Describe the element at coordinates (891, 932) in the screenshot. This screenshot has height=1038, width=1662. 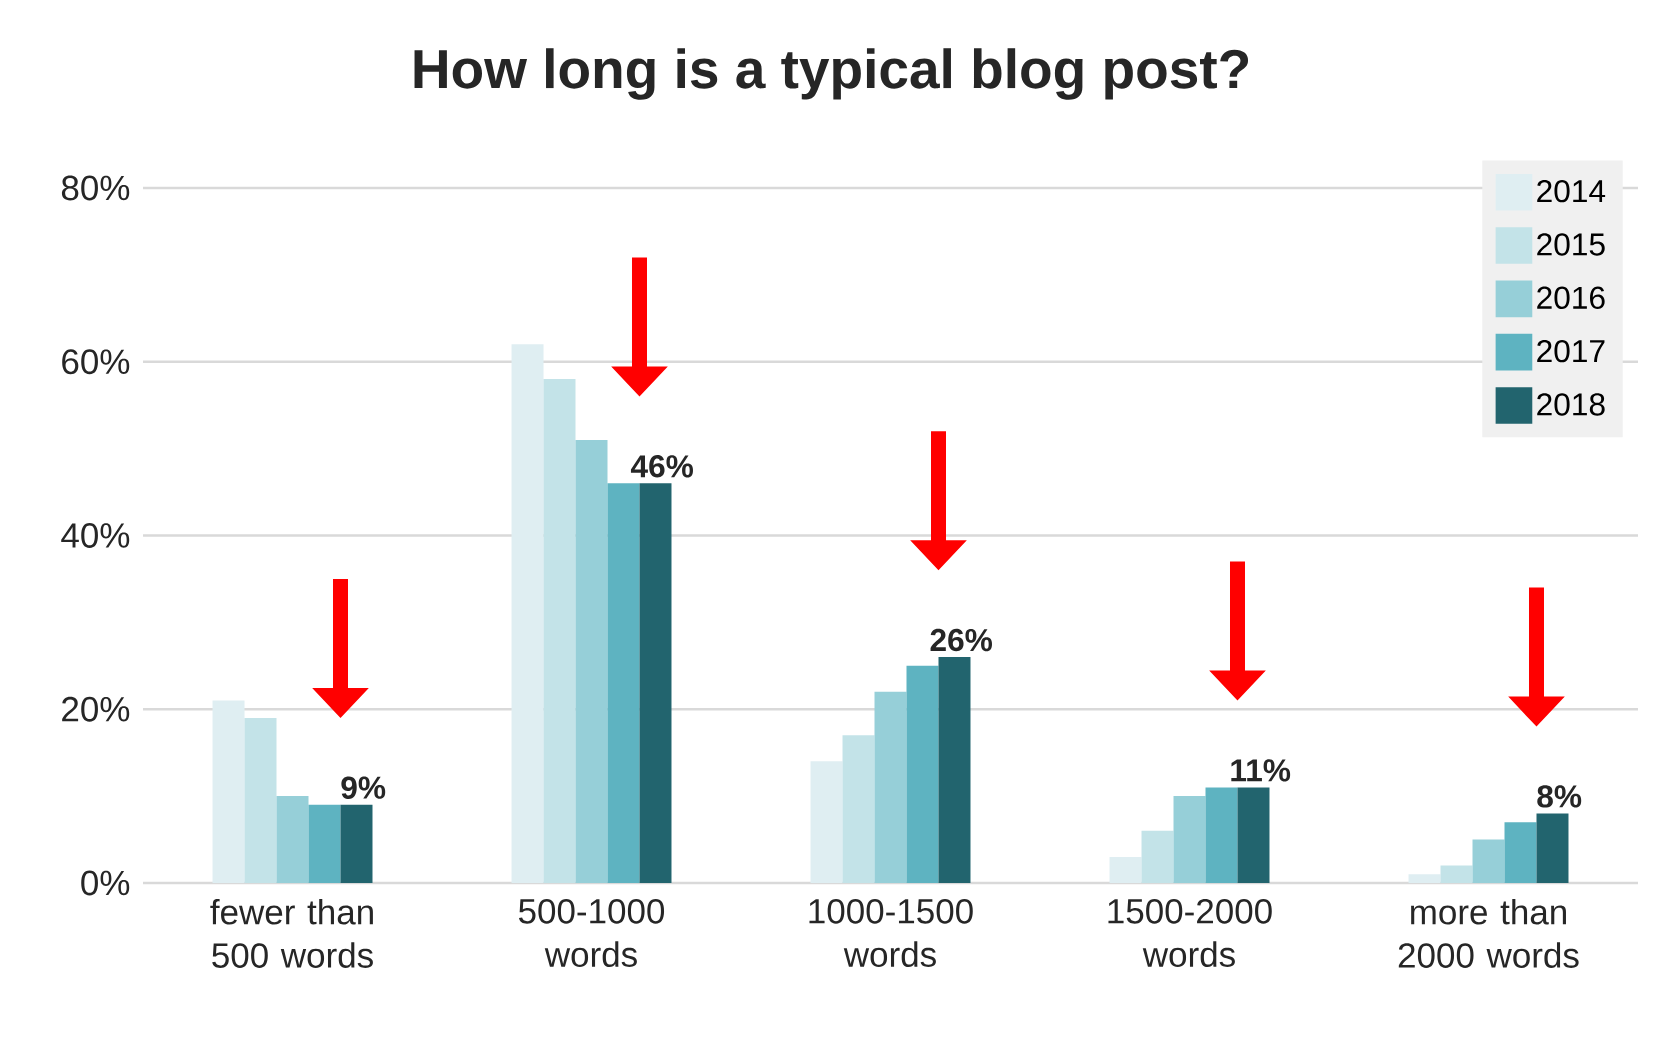
I see `x-tick-label: 1000-1500 words` at that location.